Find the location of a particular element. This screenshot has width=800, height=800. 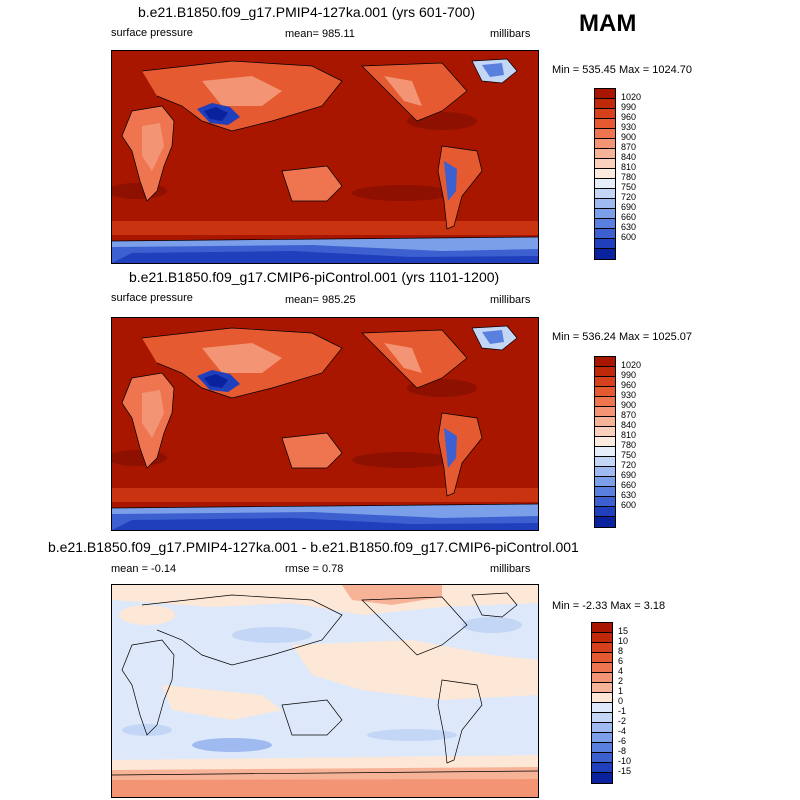

season-label: MAM is located at coordinates (608, 23).